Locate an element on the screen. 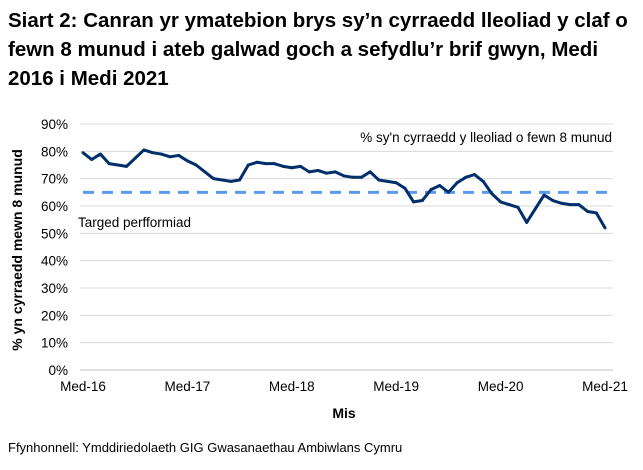 This screenshot has height=470, width=643. y-tick-label: 70% is located at coordinates (54, 179).